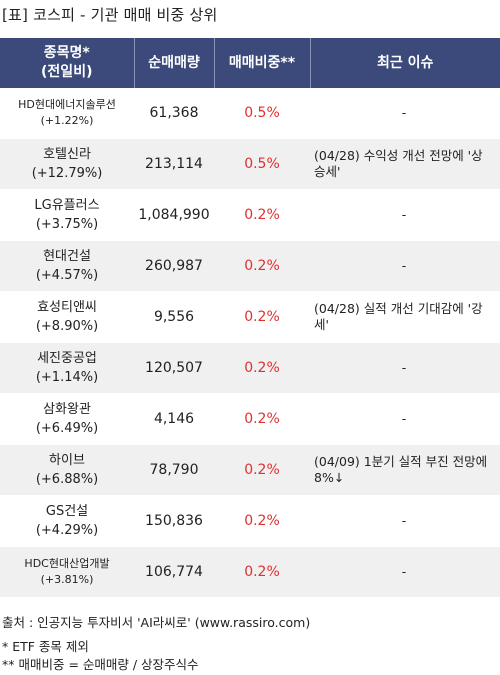 The width and height of the screenshot is (500, 675). Describe the element at coordinates (67, 275) in the screenshot. I see `stock-change: (+4.57%)` at that location.